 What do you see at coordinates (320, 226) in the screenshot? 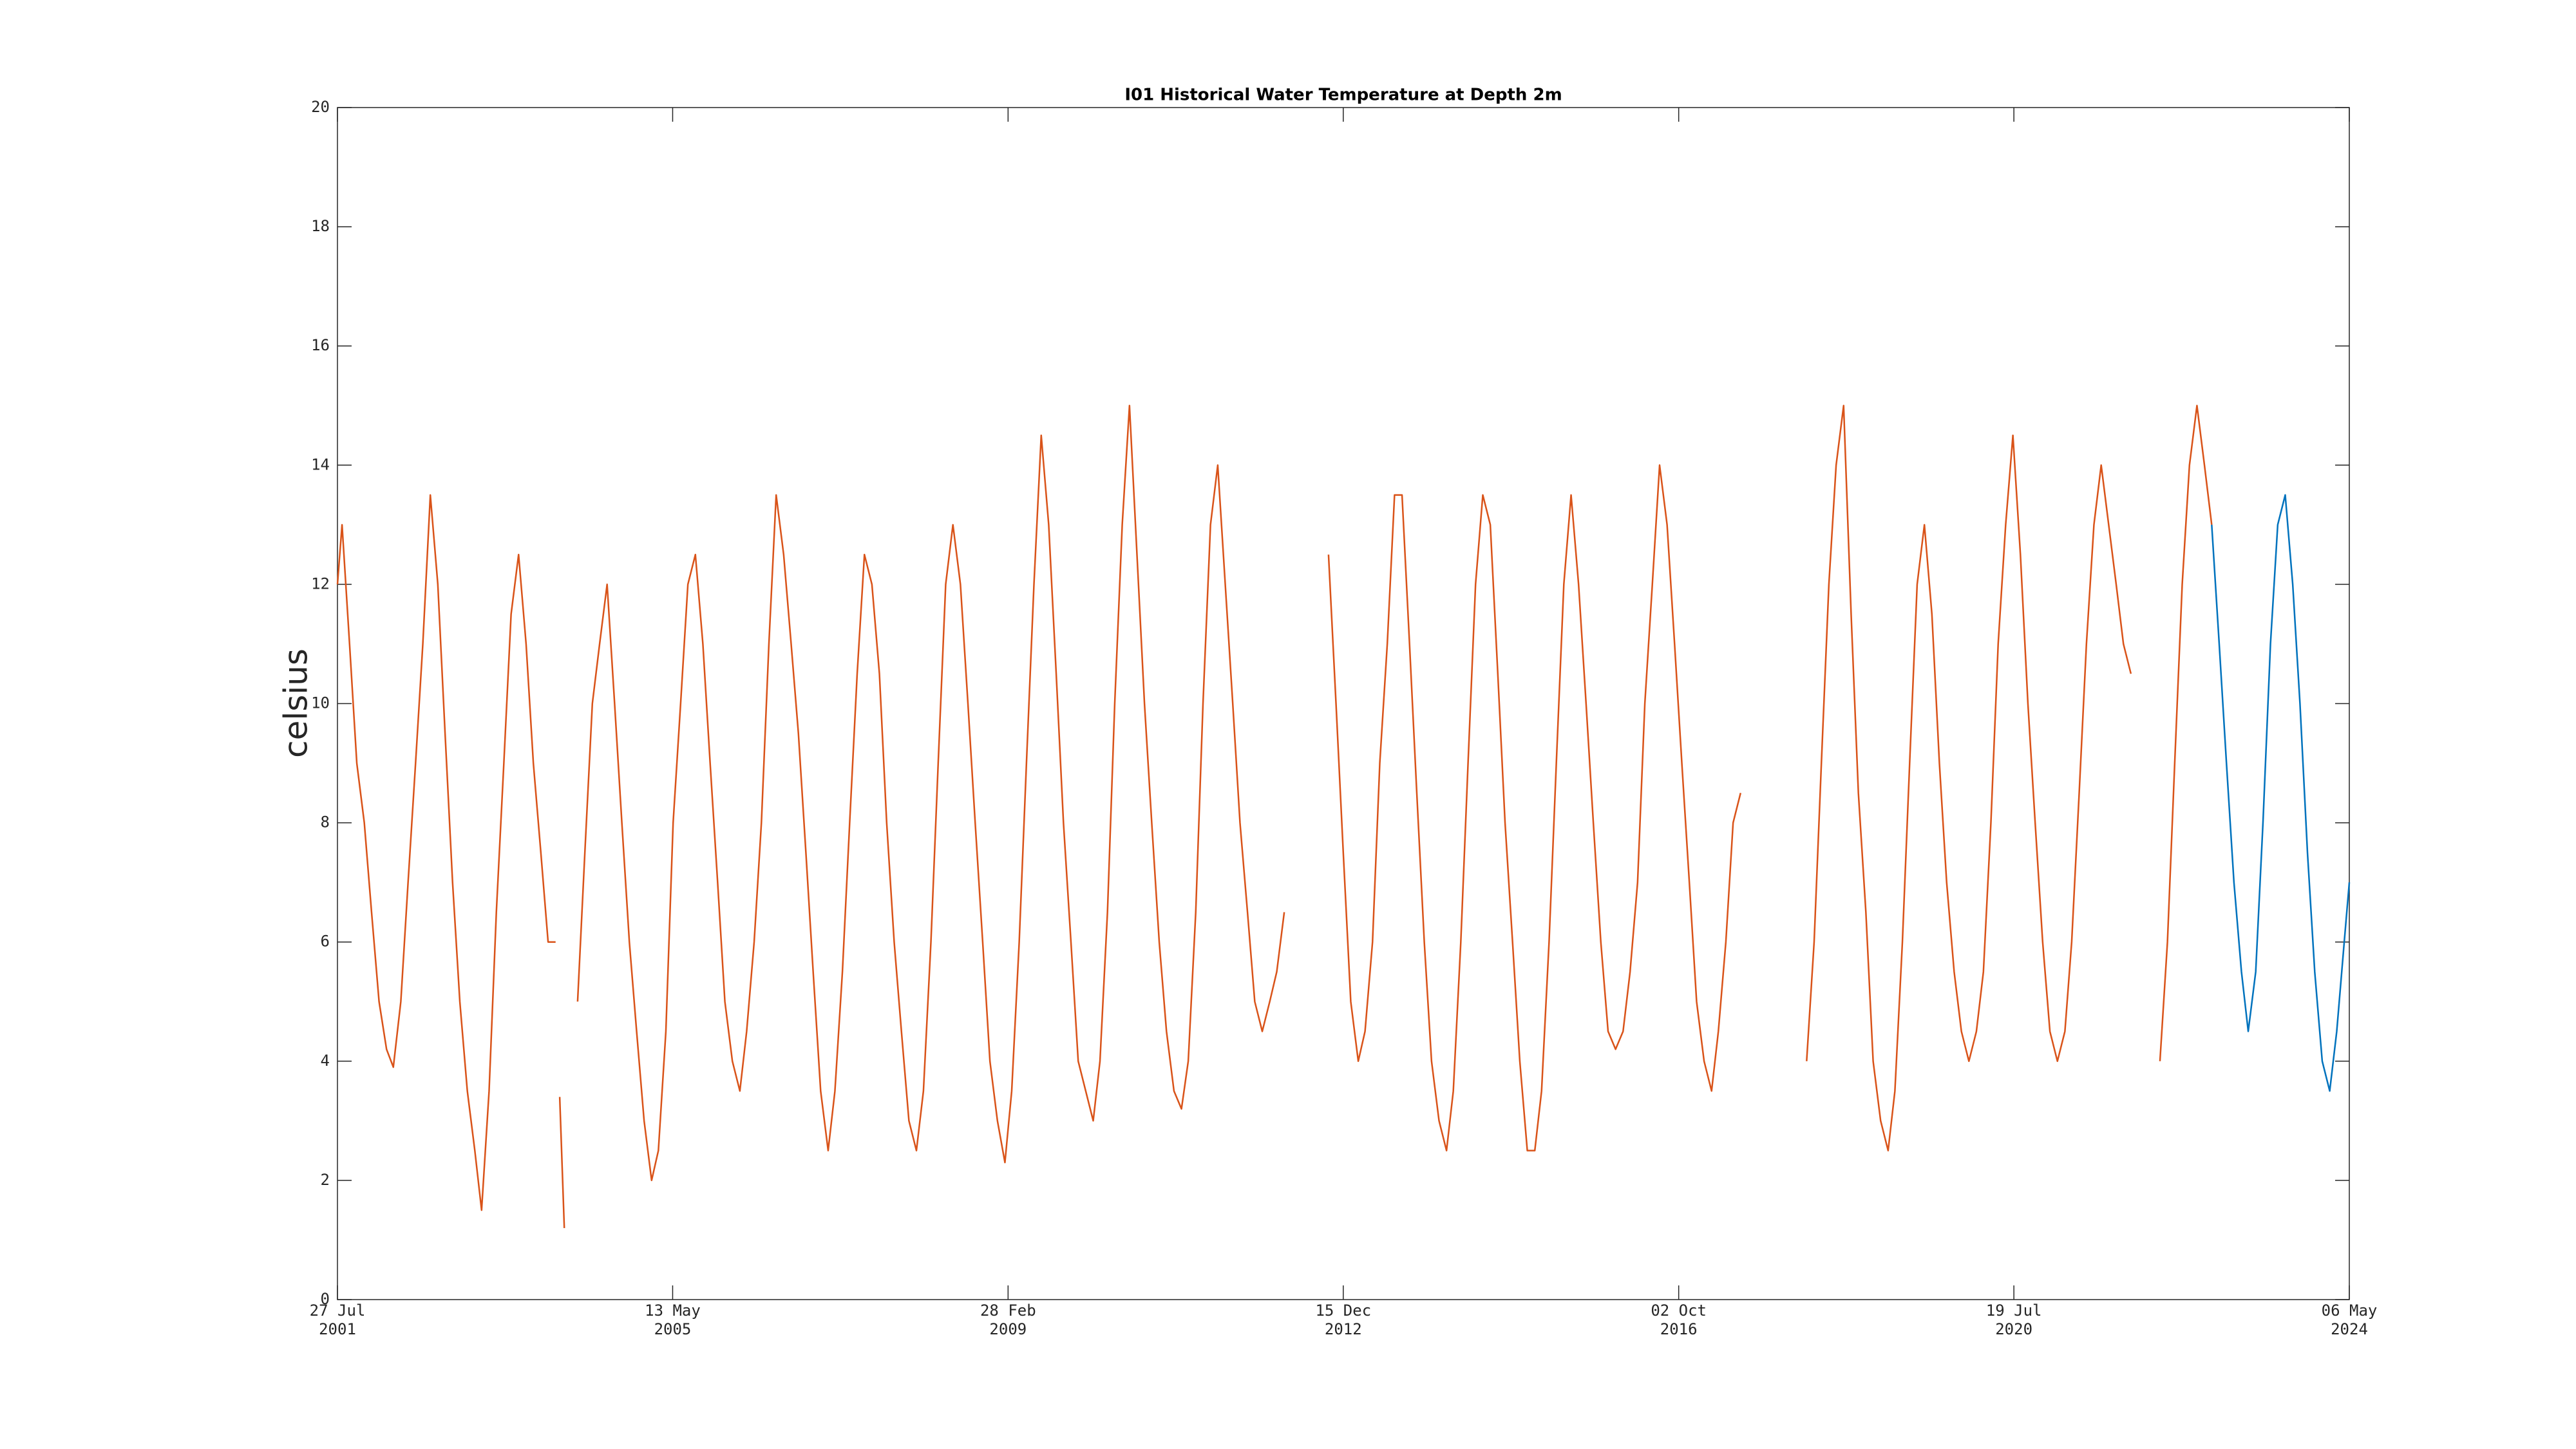
I see `y-tick-label: 18` at bounding box center [320, 226].